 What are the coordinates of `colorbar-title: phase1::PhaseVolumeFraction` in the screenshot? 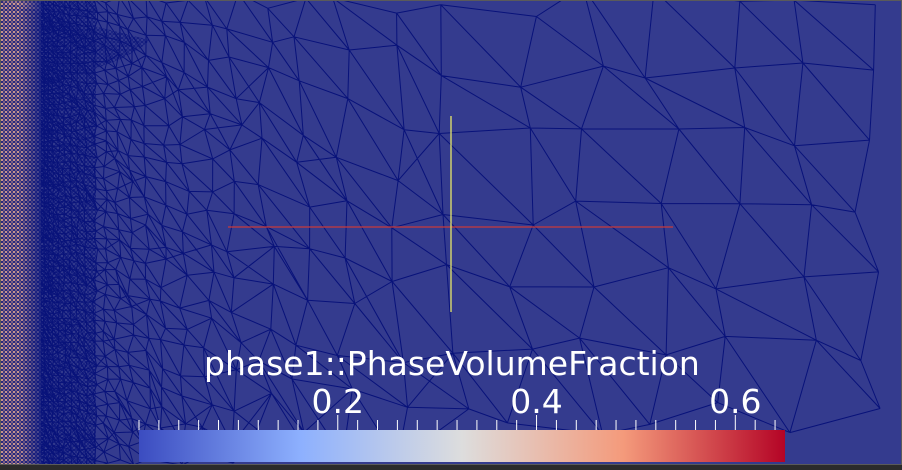 It's located at (452, 363).